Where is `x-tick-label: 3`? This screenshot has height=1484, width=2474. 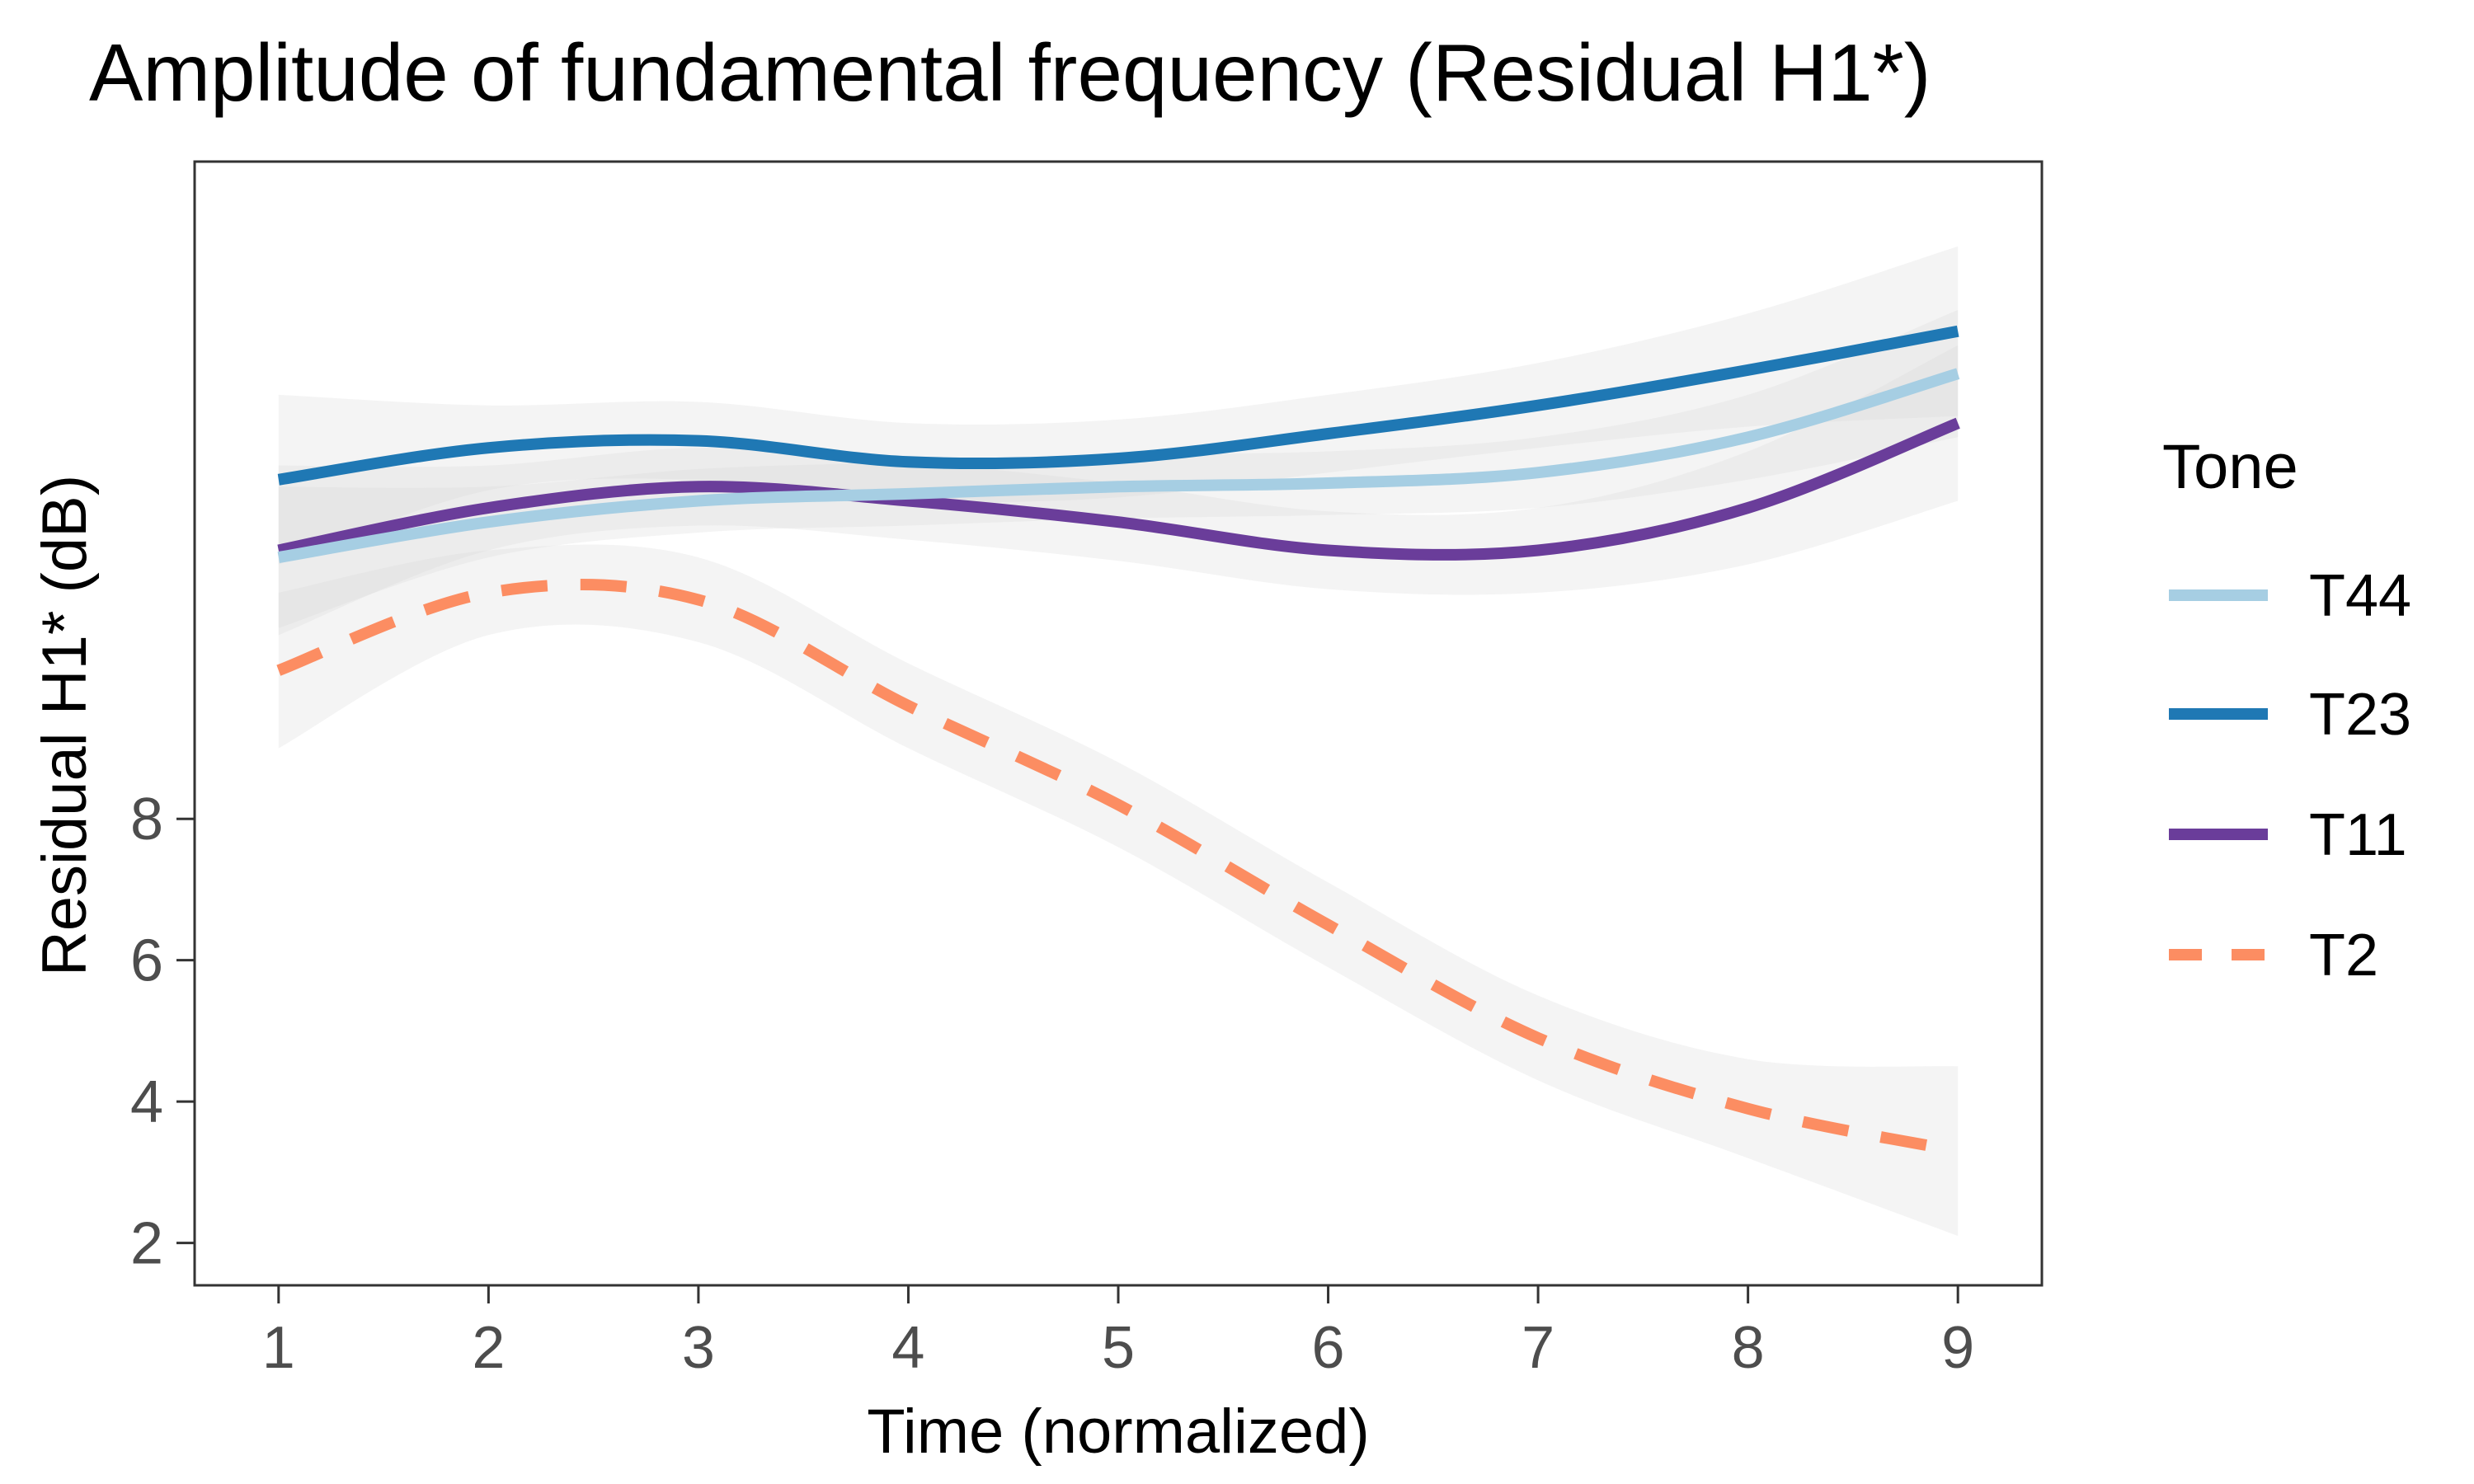 x-tick-label: 3 is located at coordinates (698, 1348).